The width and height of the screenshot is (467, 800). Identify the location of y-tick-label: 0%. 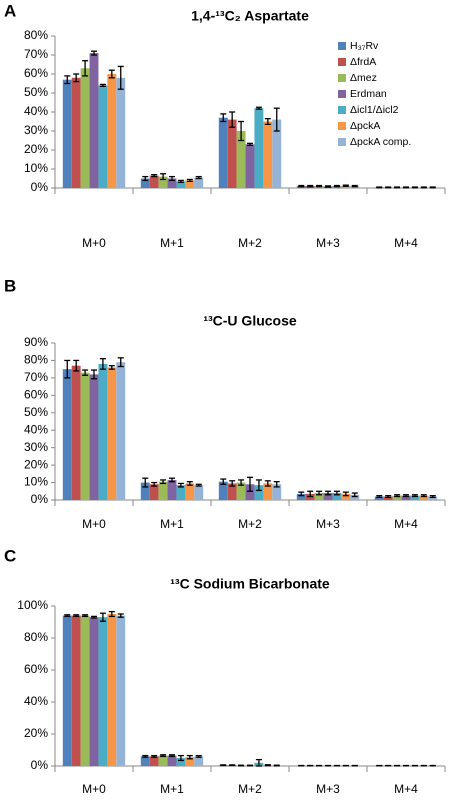
(40, 187).